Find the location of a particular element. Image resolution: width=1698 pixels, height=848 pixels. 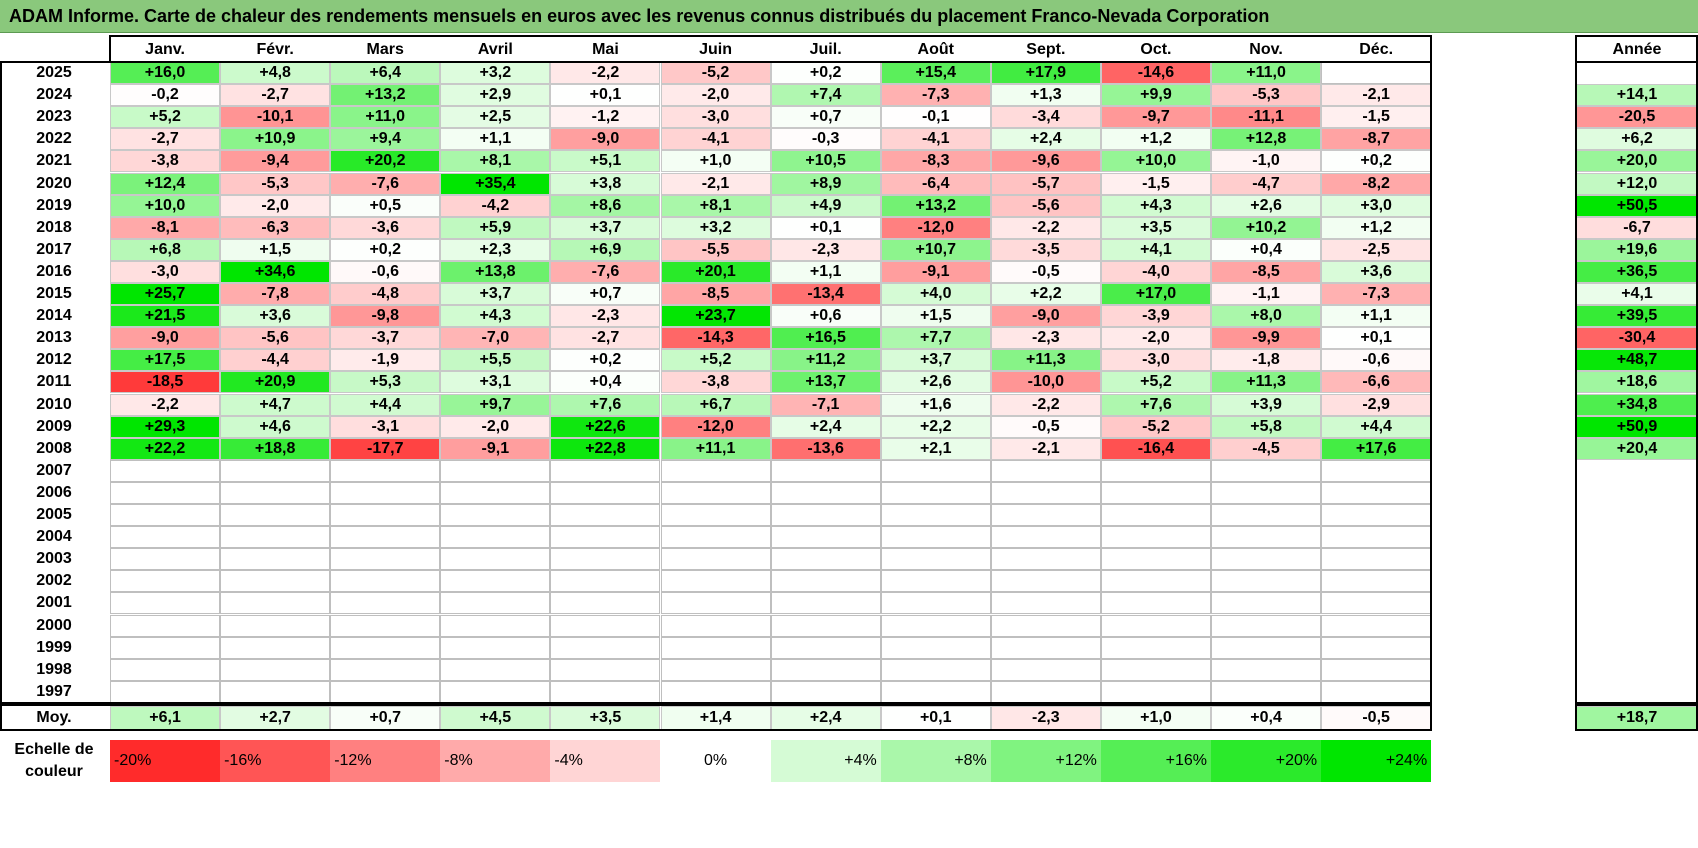

heatmap-cell: -0,2 is located at coordinates (165, 95).